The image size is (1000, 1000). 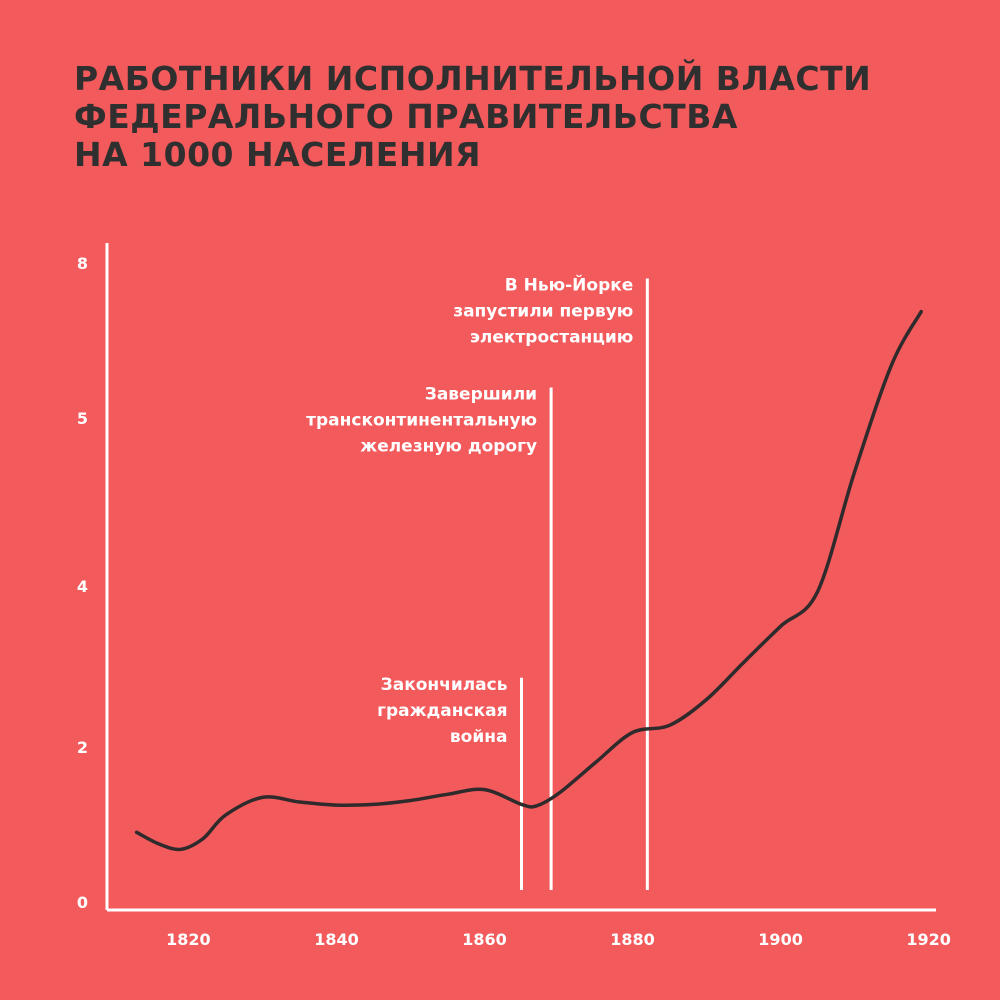 What do you see at coordinates (448, 447) in the screenshot?
I see `annotation-label: железную дорогу` at bounding box center [448, 447].